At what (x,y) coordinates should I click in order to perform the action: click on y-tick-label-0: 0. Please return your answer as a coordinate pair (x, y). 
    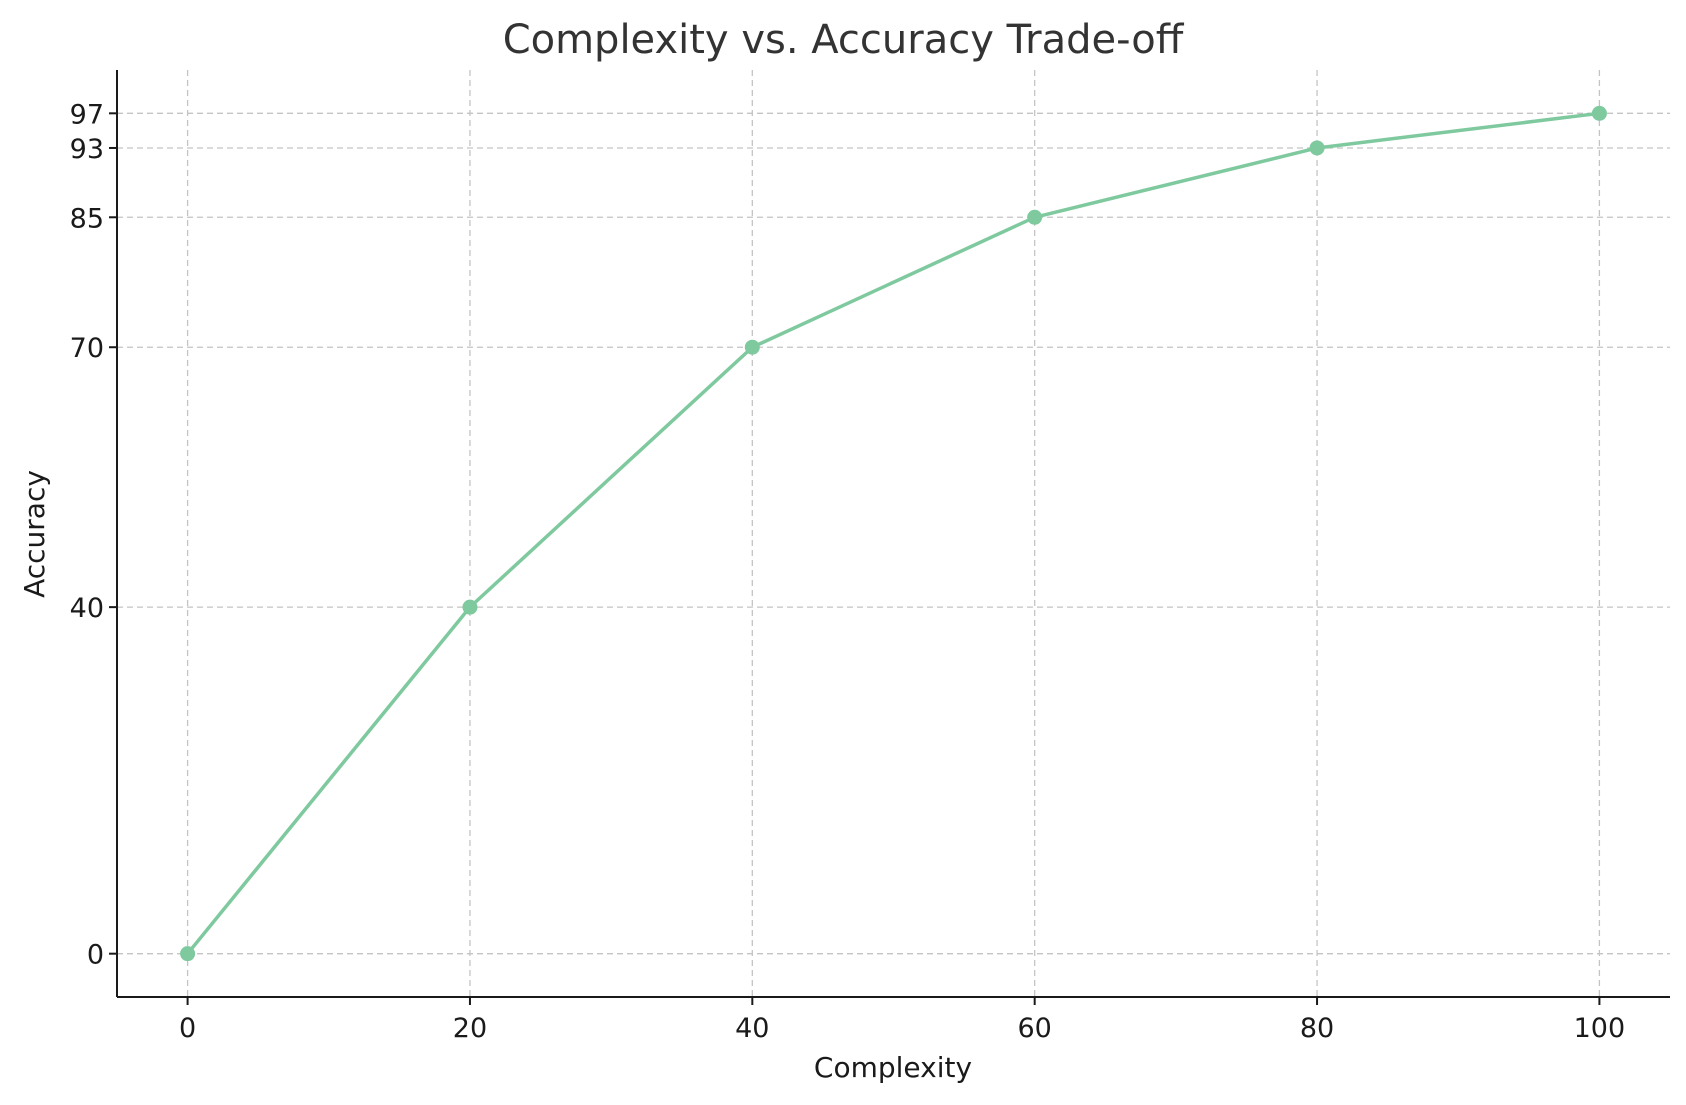
    Looking at the image, I should click on (95, 955).